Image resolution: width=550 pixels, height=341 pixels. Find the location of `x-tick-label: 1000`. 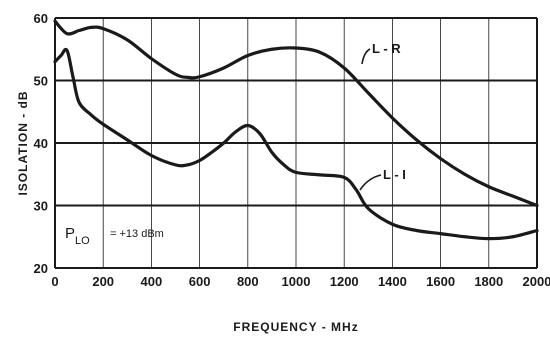

x-tick-label: 1000 is located at coordinates (296, 281).